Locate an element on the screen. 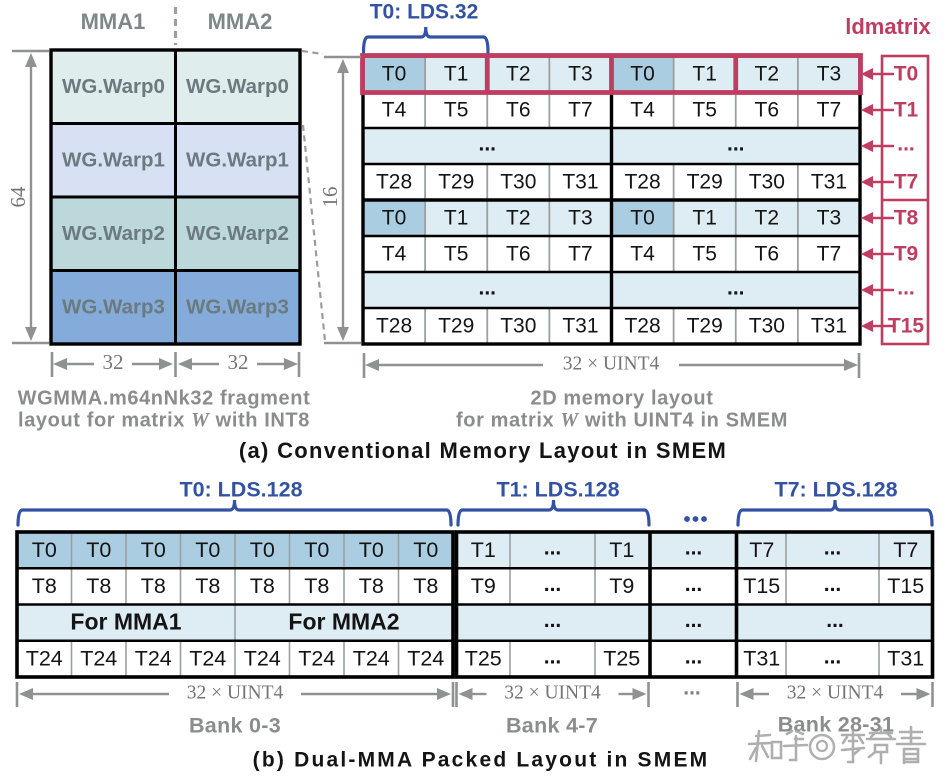 This screenshot has height=784, width=948. svg-text:for matrix W with UINT4 in SME: for matrix W with UINT4 in SMEM is located at coordinates (622, 420).